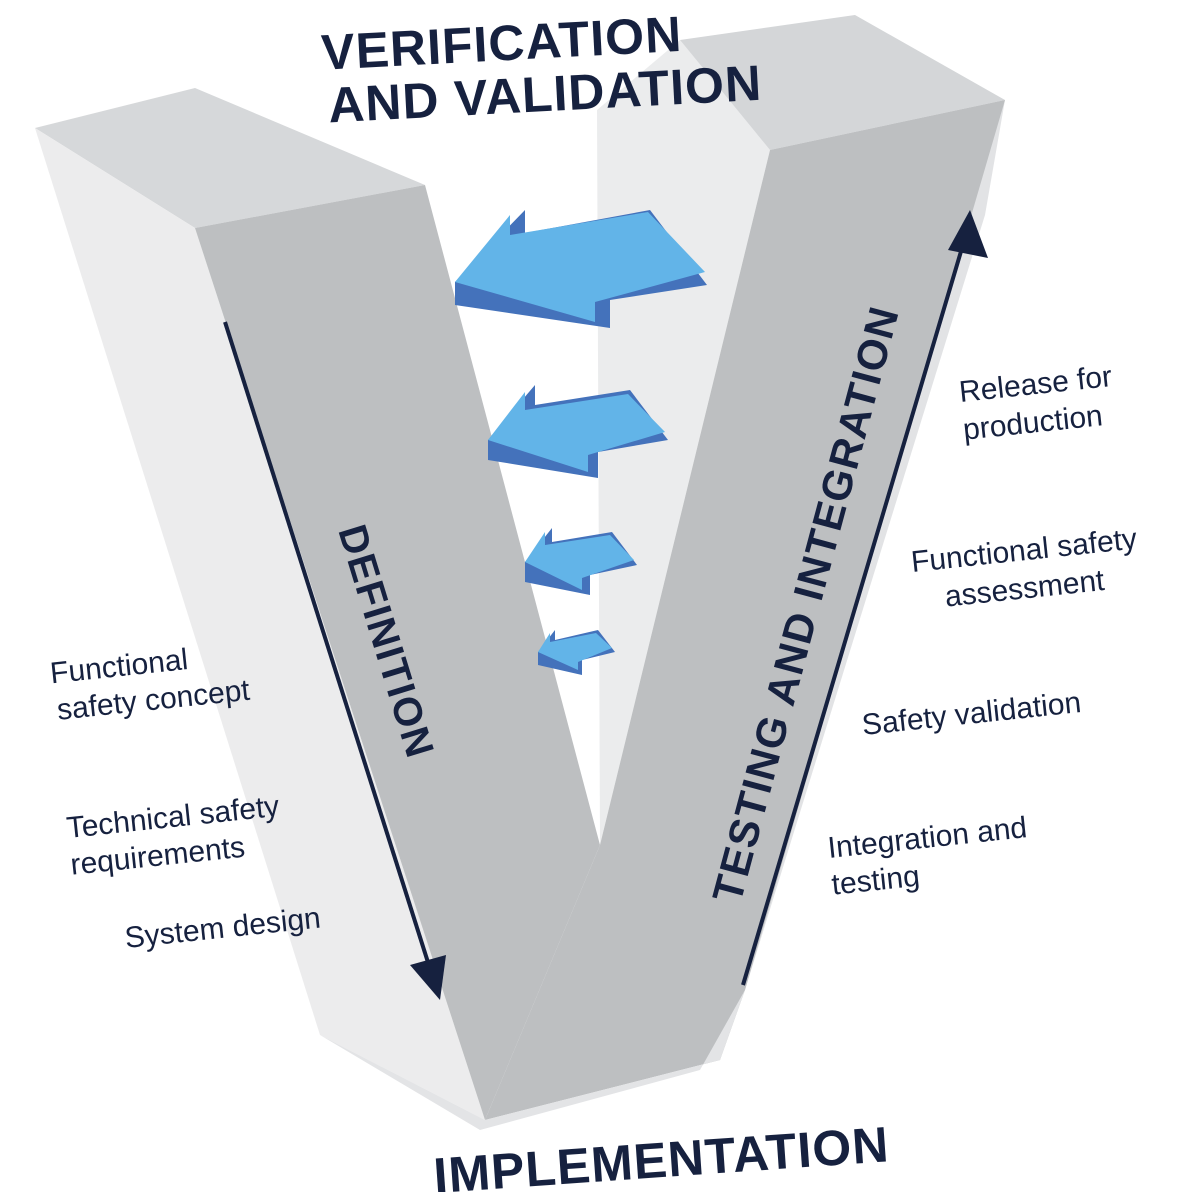  I want to click on left-item-technical-safety-requirements: Technical safety requirements, so click(173, 836).